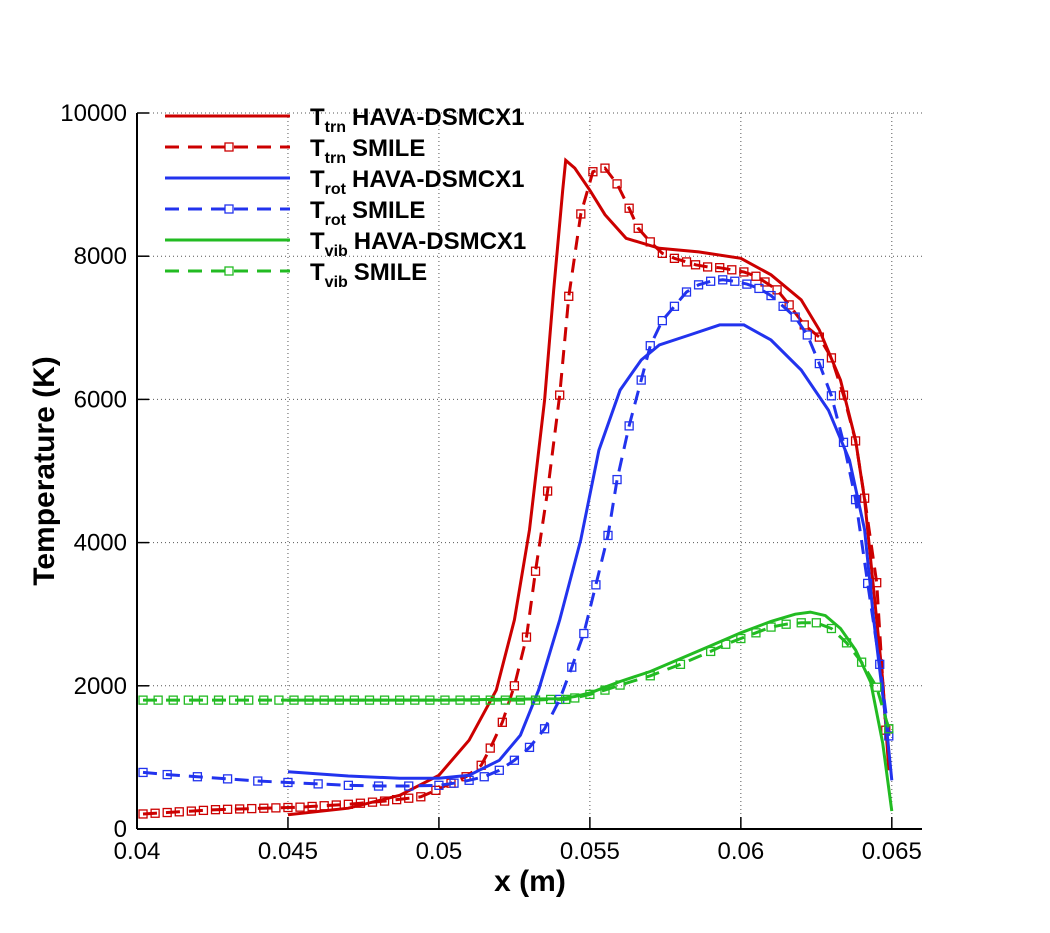 This screenshot has height=933, width=1050. I want to click on x-tick-label: 0.05, so click(439, 851).